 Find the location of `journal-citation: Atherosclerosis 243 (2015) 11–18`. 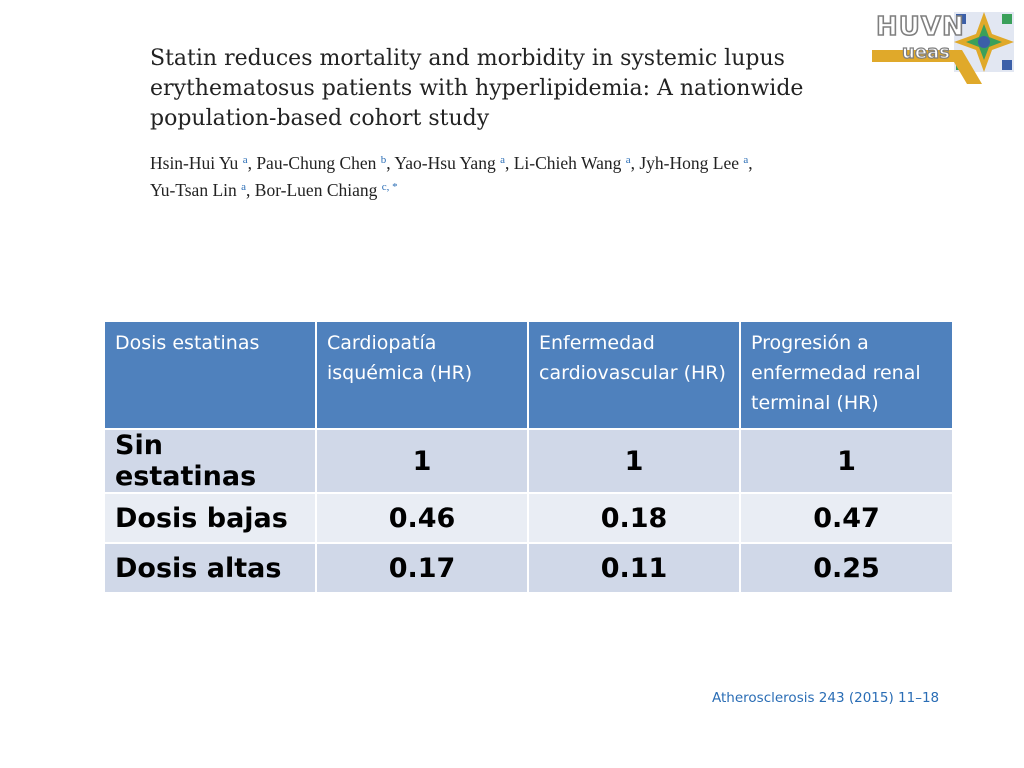

journal-citation: Atherosclerosis 243 (2015) 11–18 is located at coordinates (826, 698).